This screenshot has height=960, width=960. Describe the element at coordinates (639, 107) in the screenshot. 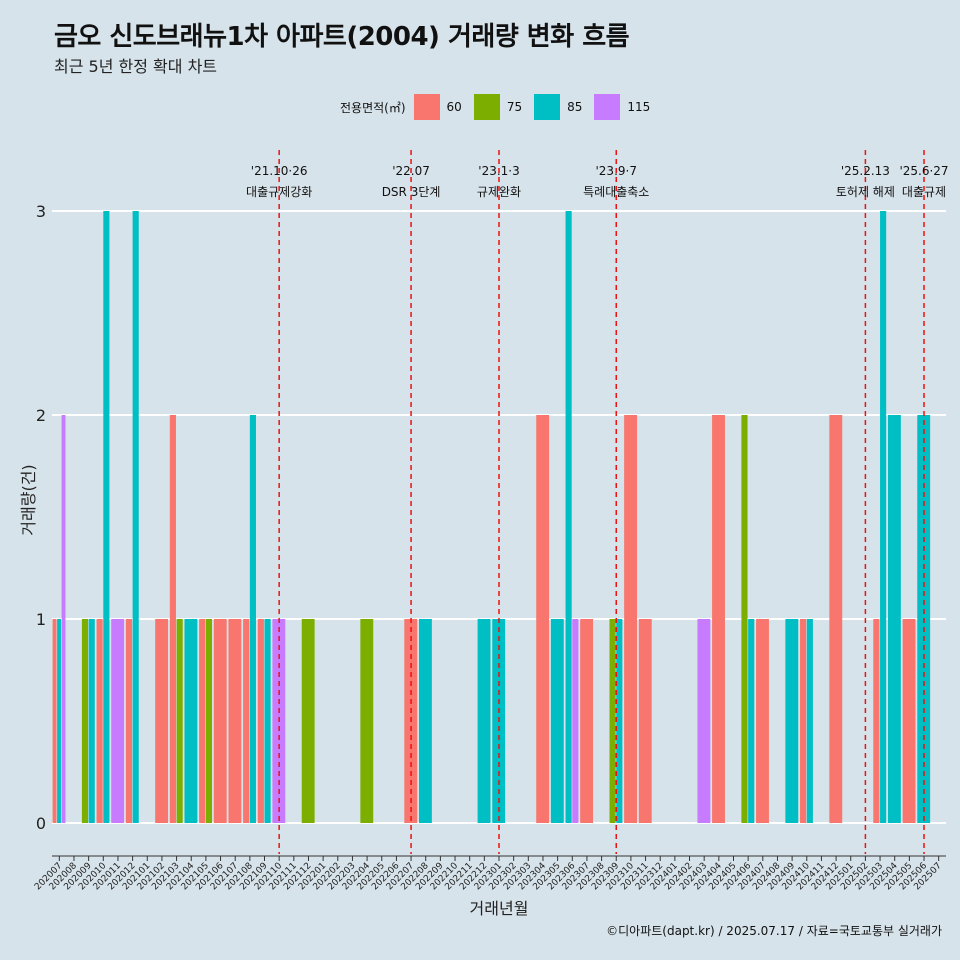

I see `legend-label-115: 115` at that location.